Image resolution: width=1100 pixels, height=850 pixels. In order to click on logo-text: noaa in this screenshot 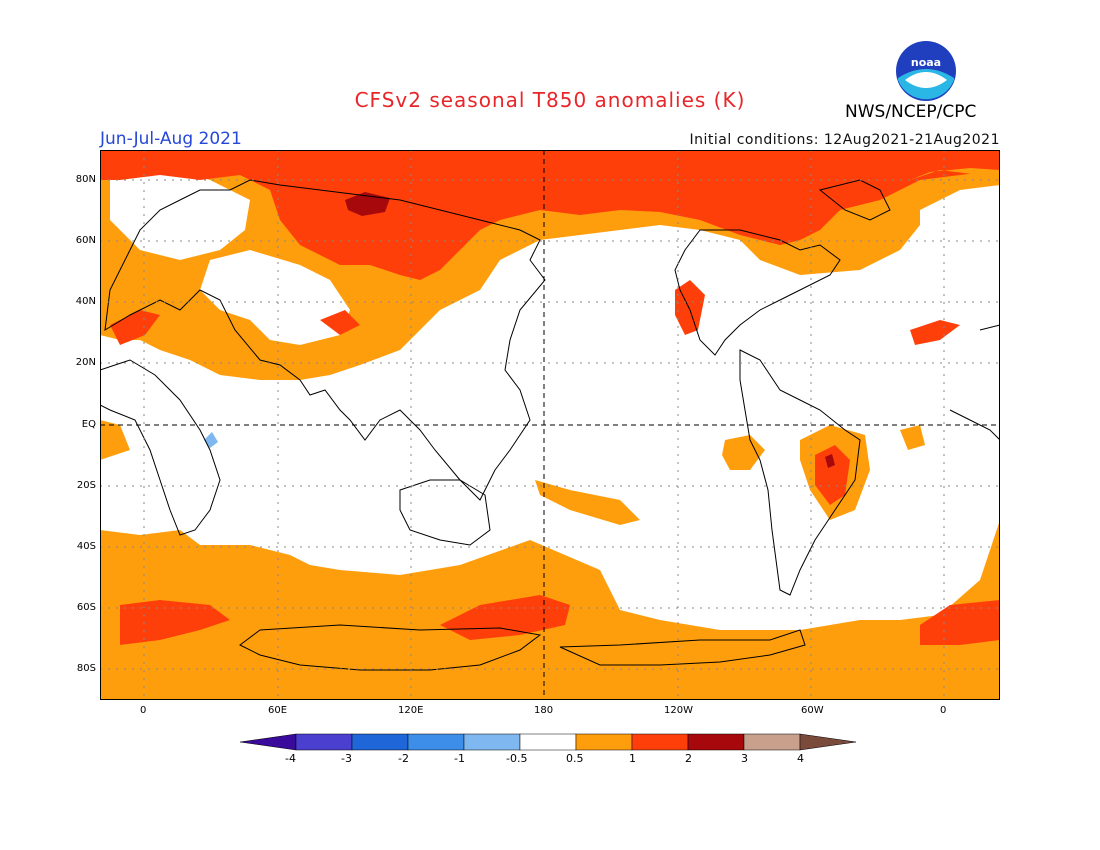, I will do `click(926, 62)`.